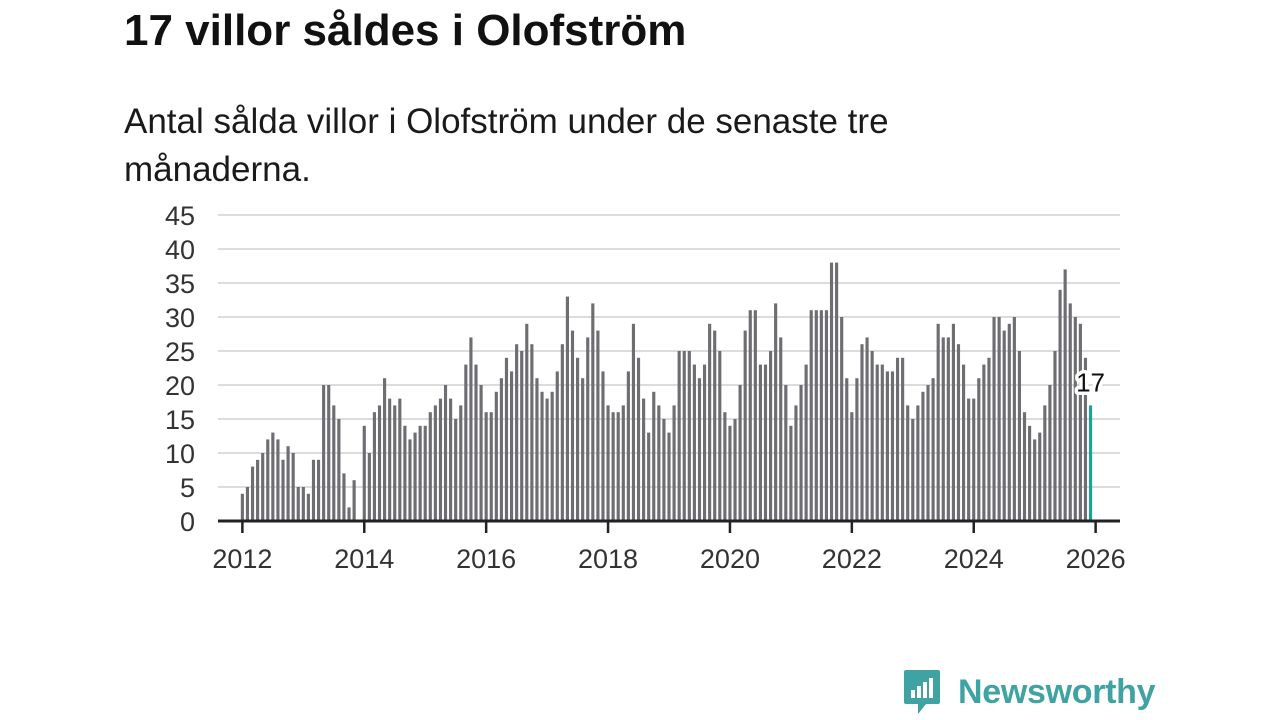 The width and height of the screenshot is (1280, 720). Describe the element at coordinates (922, 692) in the screenshot. I see `newsworthy-logo-icon` at that location.